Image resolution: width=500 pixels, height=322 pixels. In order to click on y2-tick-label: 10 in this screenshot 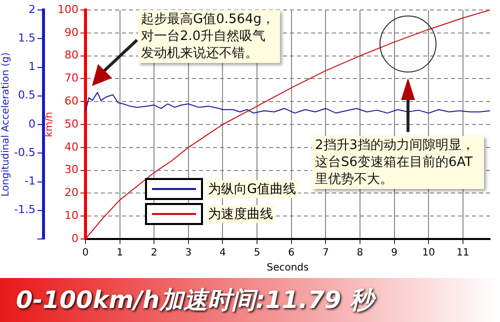, I will do `click(71, 215)`.